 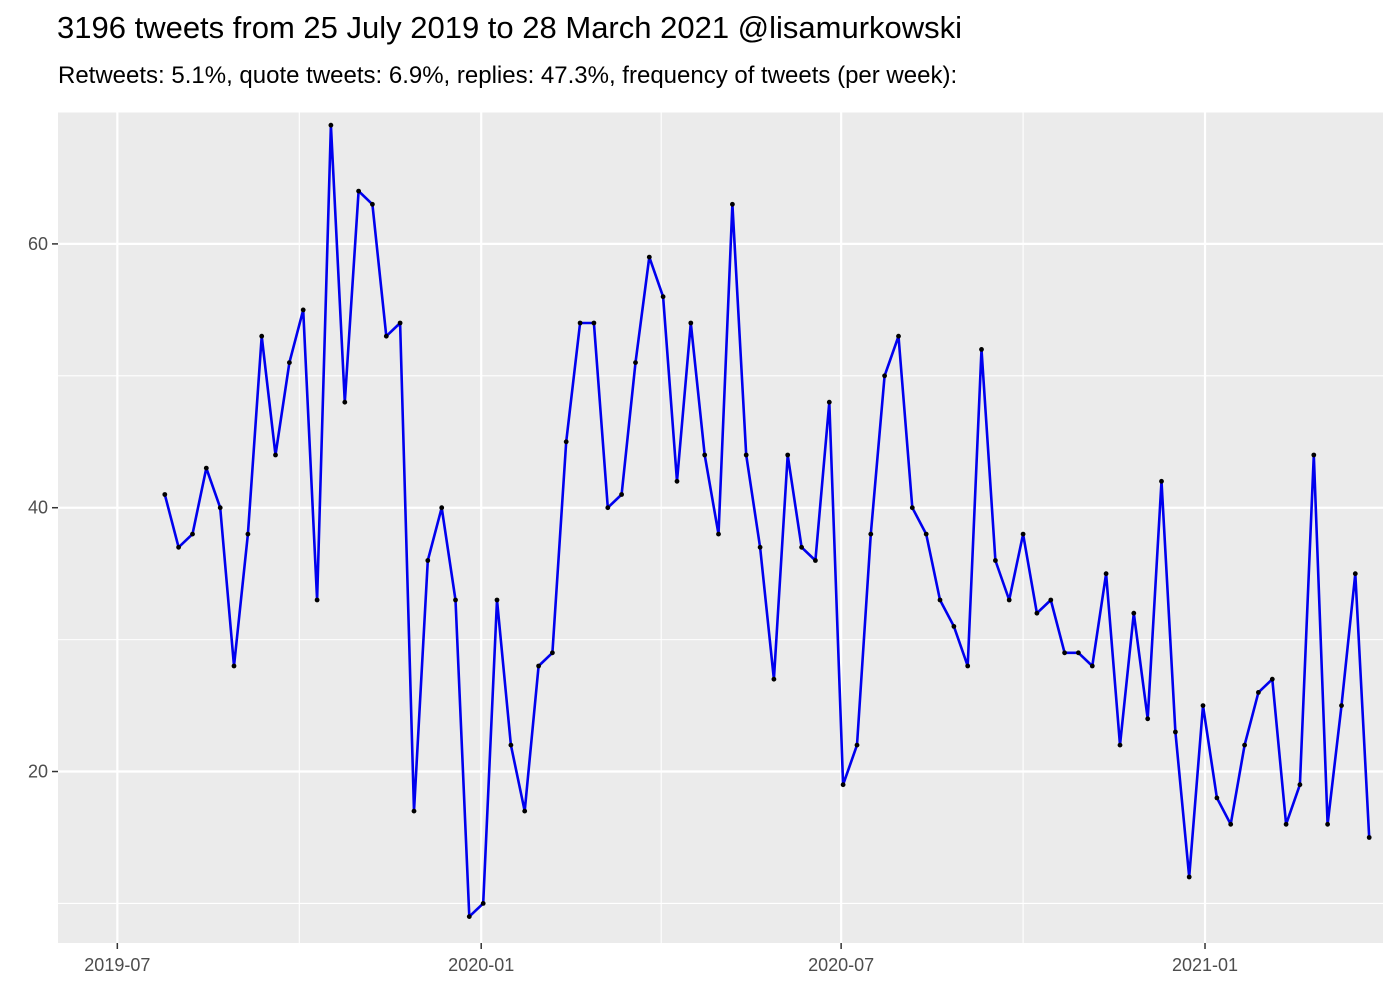 I want to click on x-axis-tick-label: 2020-01, so click(x=481, y=965).